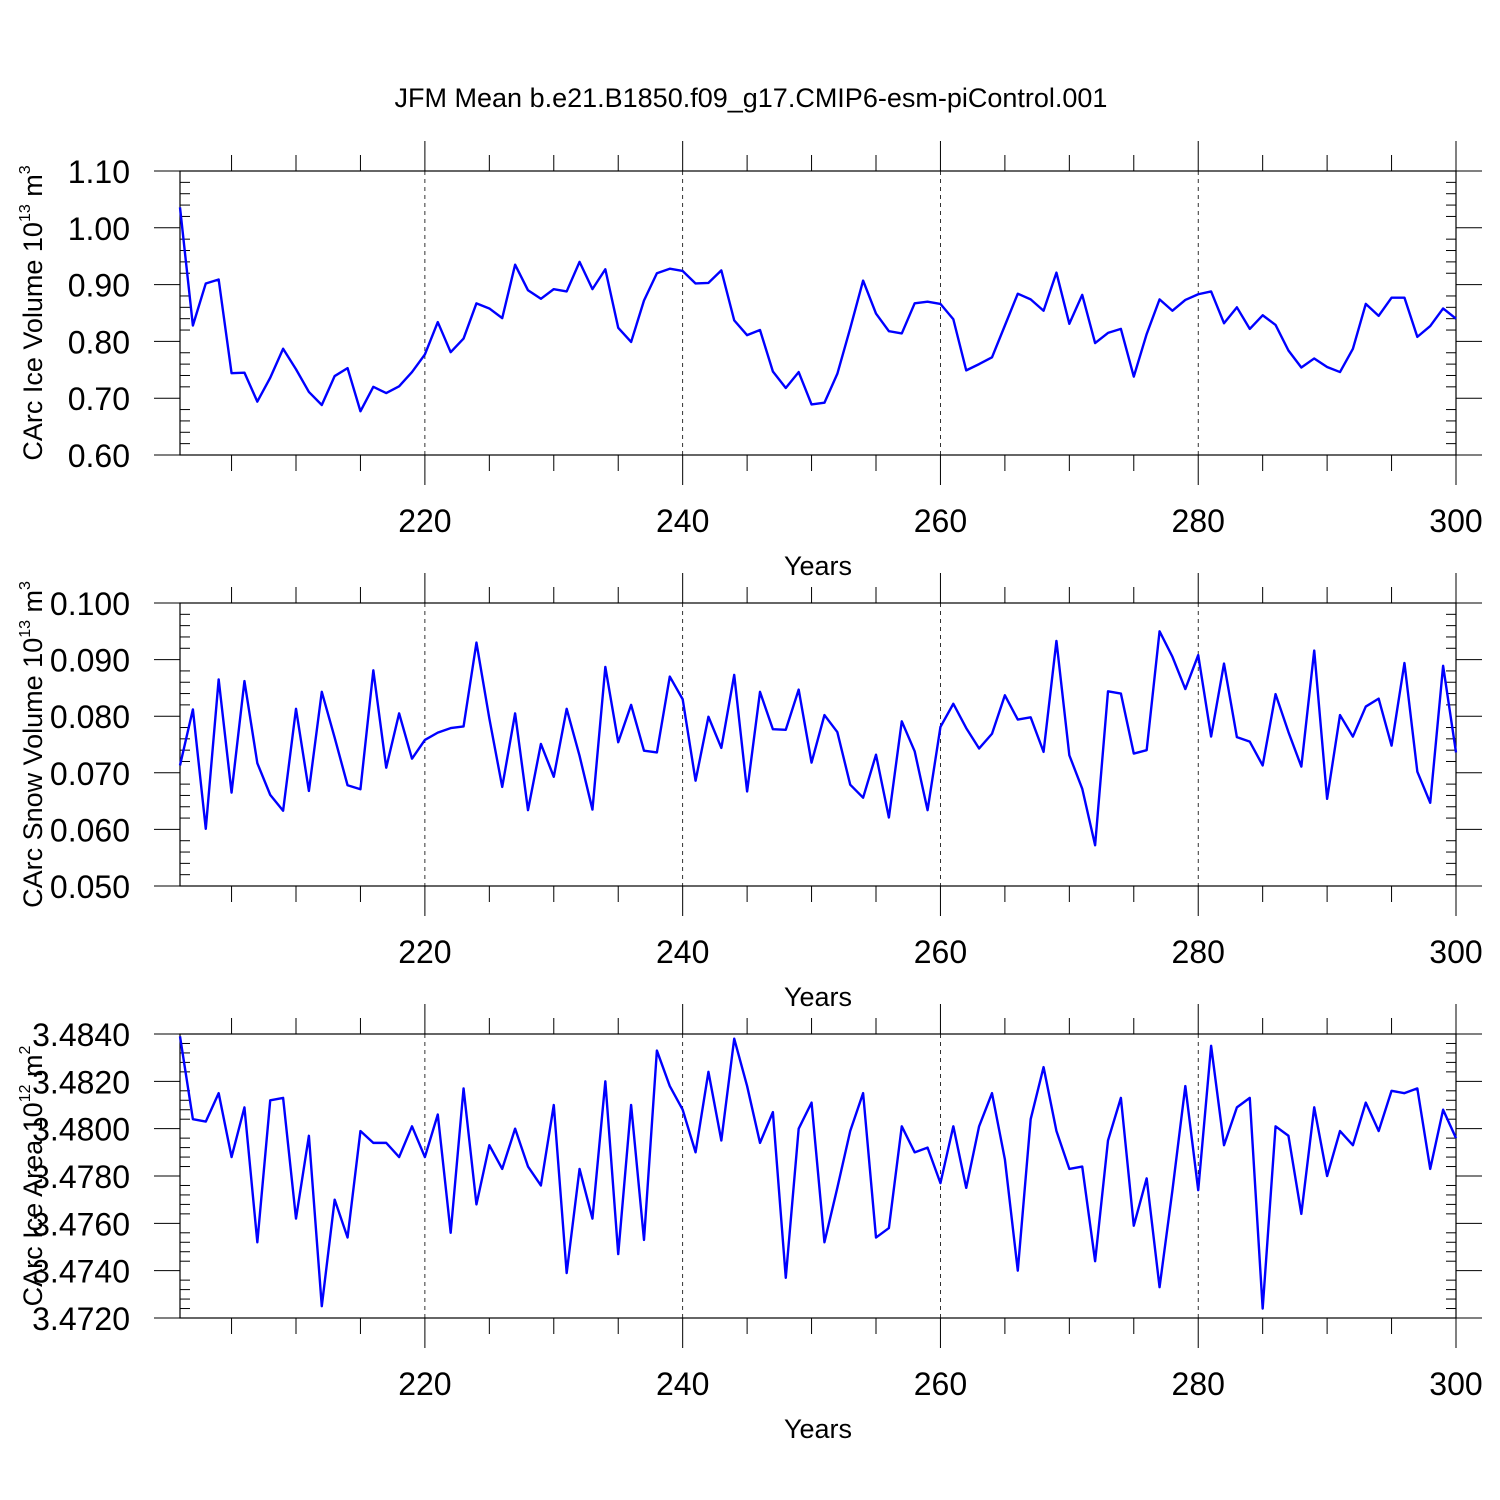 The image size is (1500, 1500). I want to click on y-tick-label: 0.080, so click(90, 717).